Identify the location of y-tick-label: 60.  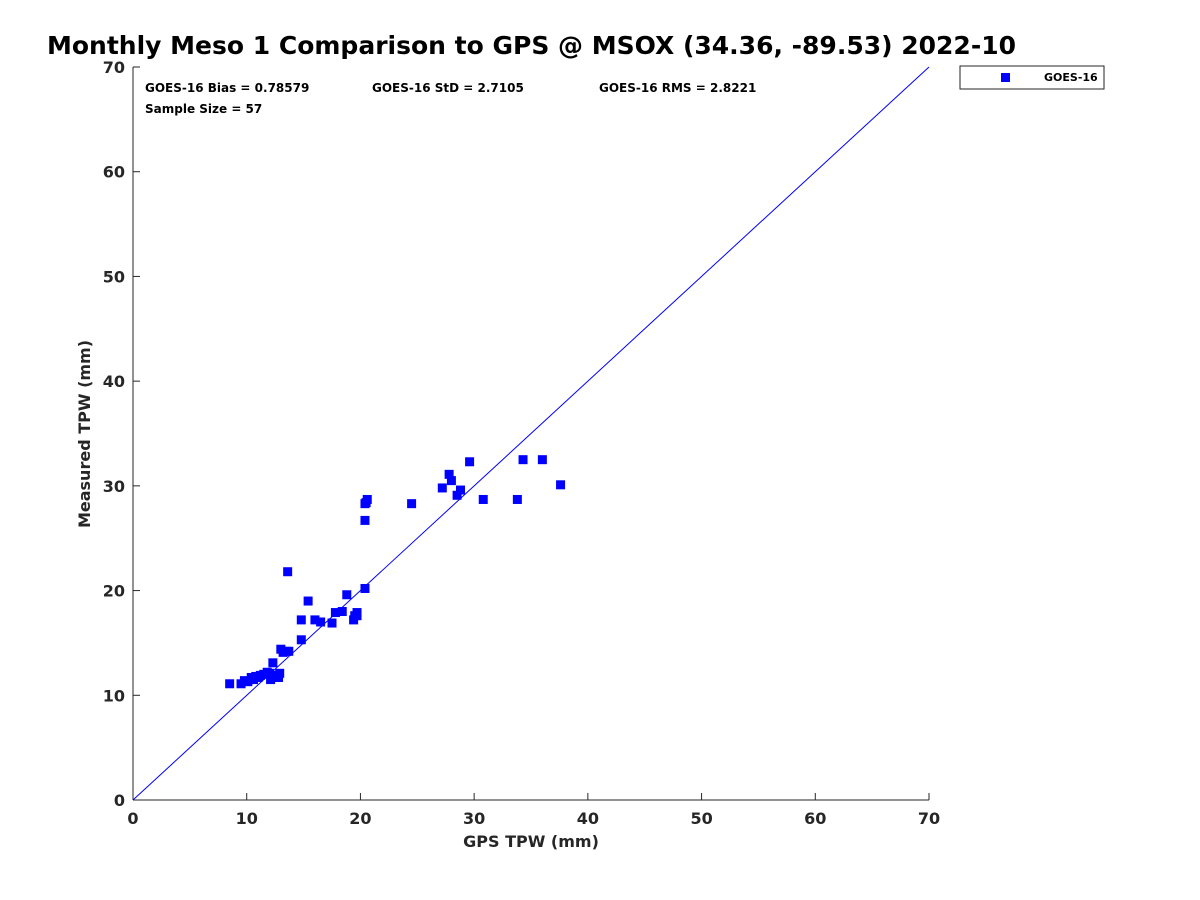
(114, 172).